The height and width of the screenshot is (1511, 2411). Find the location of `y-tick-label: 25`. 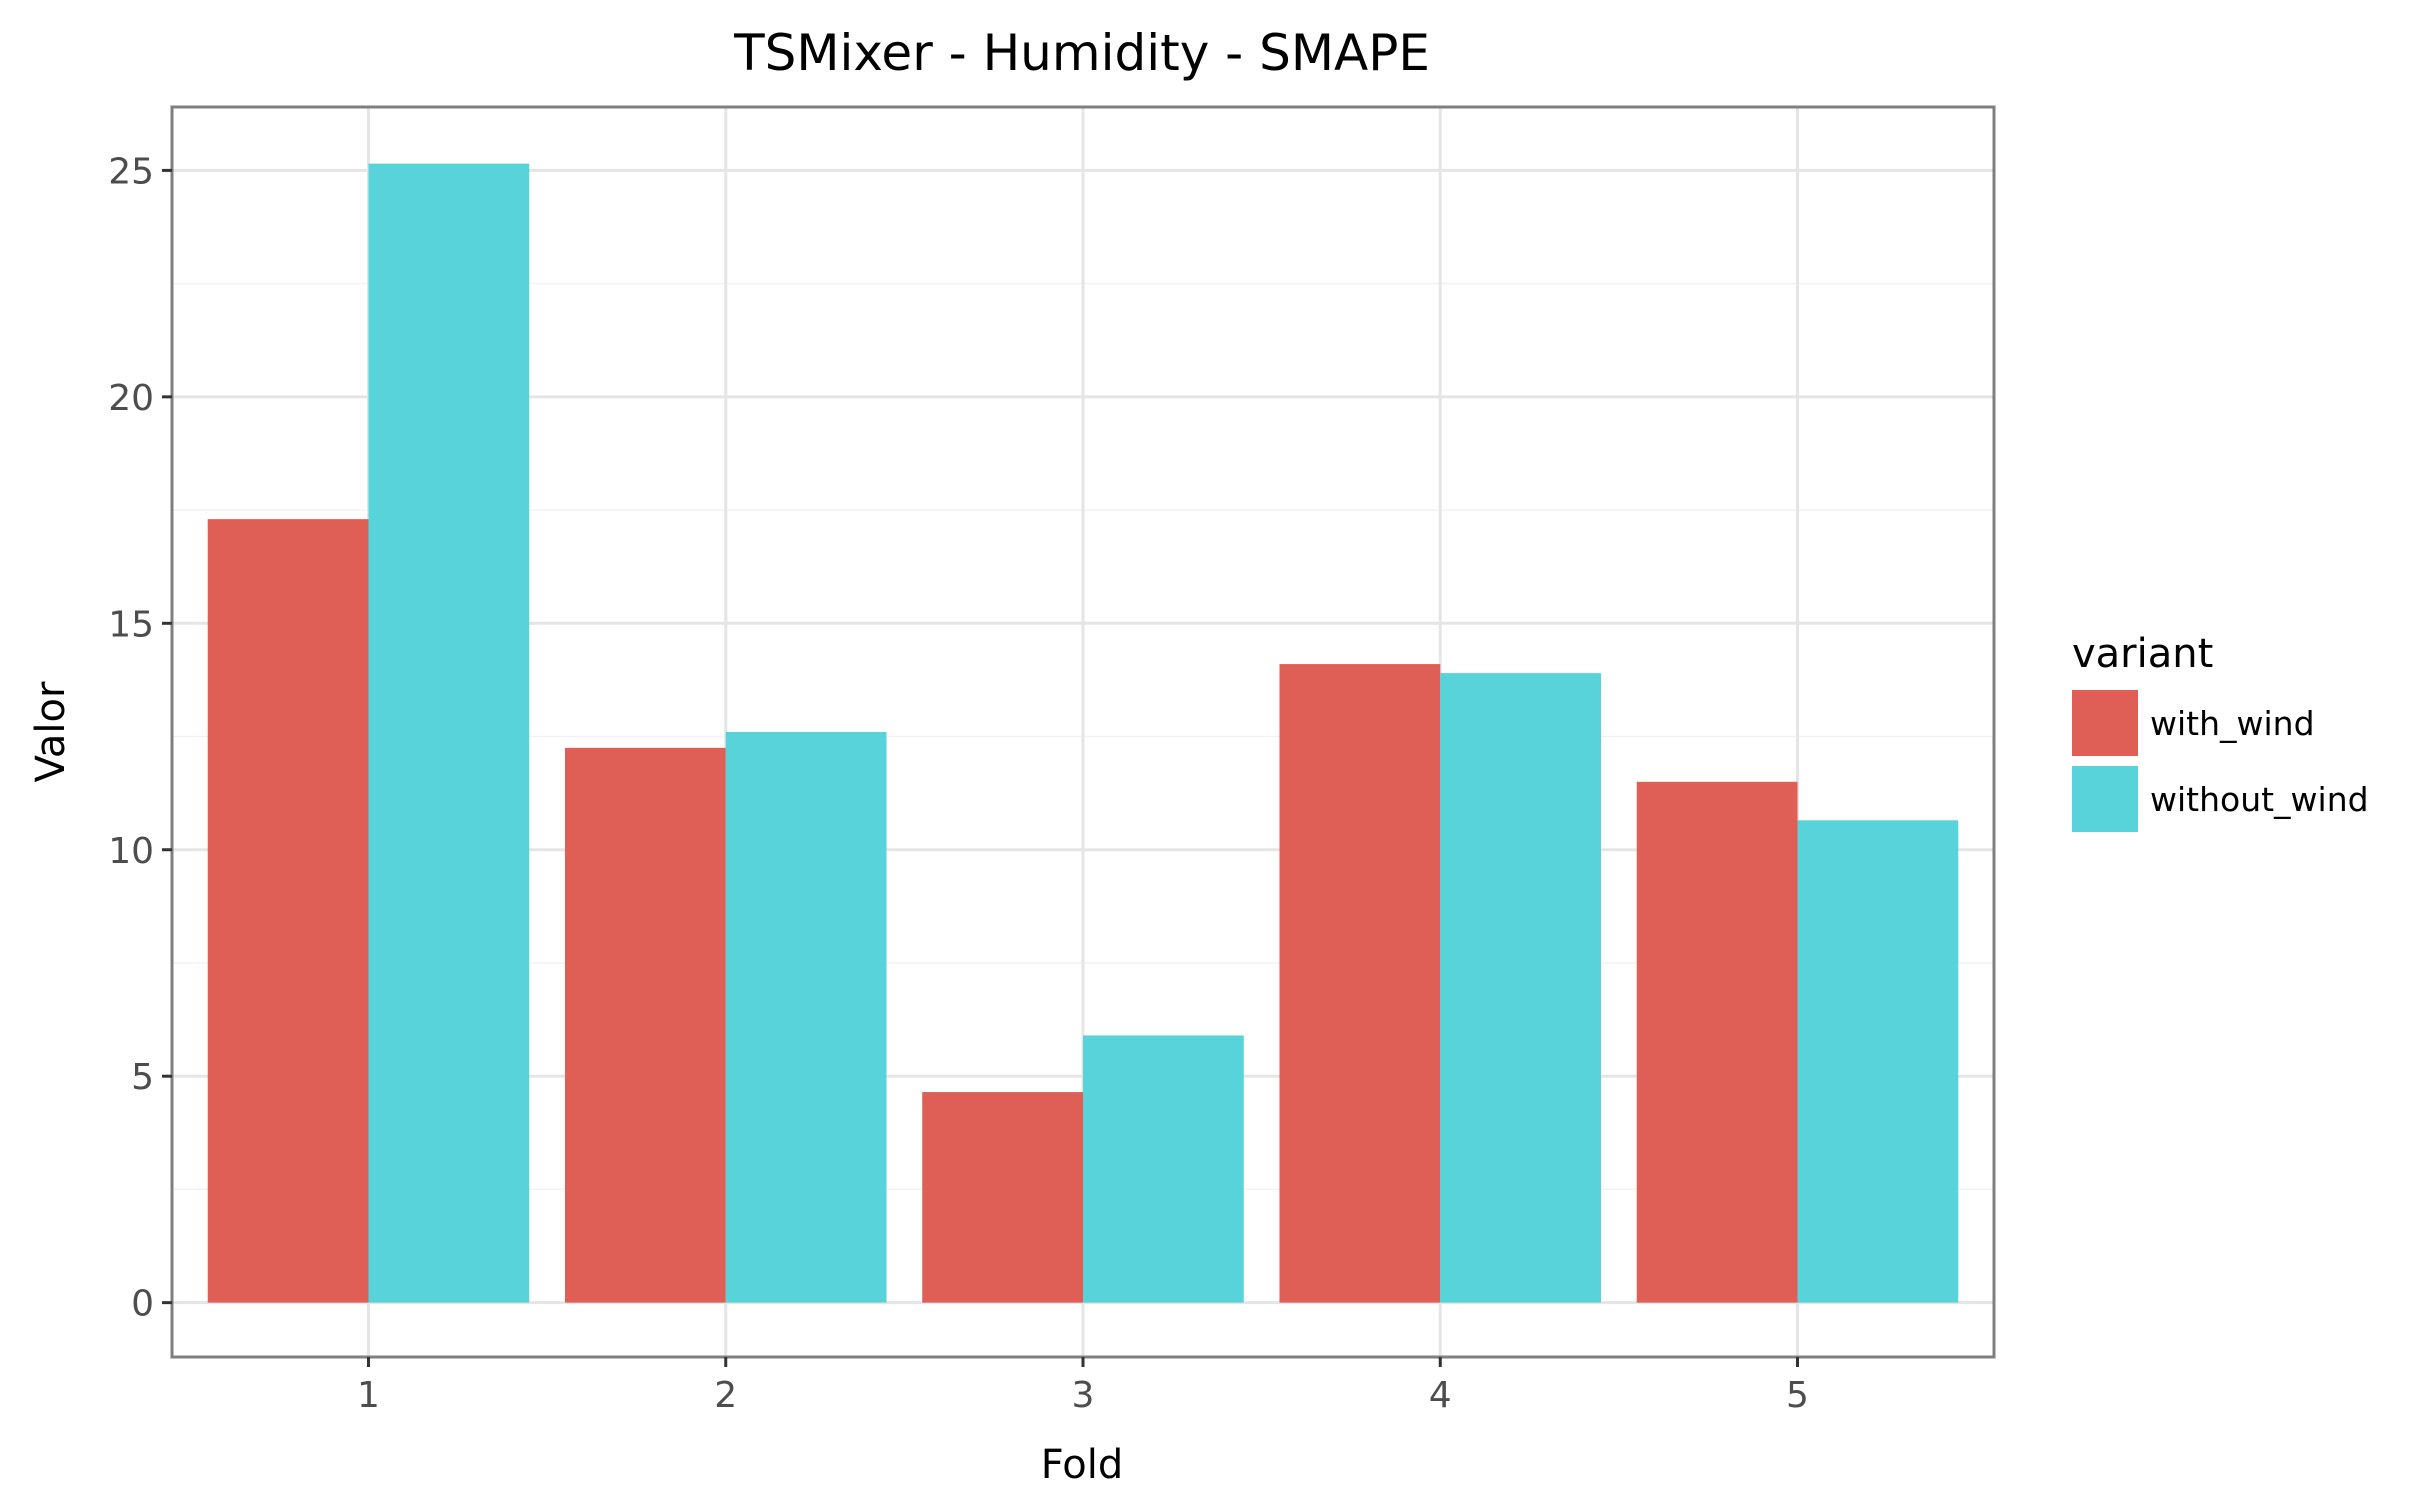

y-tick-label: 25 is located at coordinates (131, 171).